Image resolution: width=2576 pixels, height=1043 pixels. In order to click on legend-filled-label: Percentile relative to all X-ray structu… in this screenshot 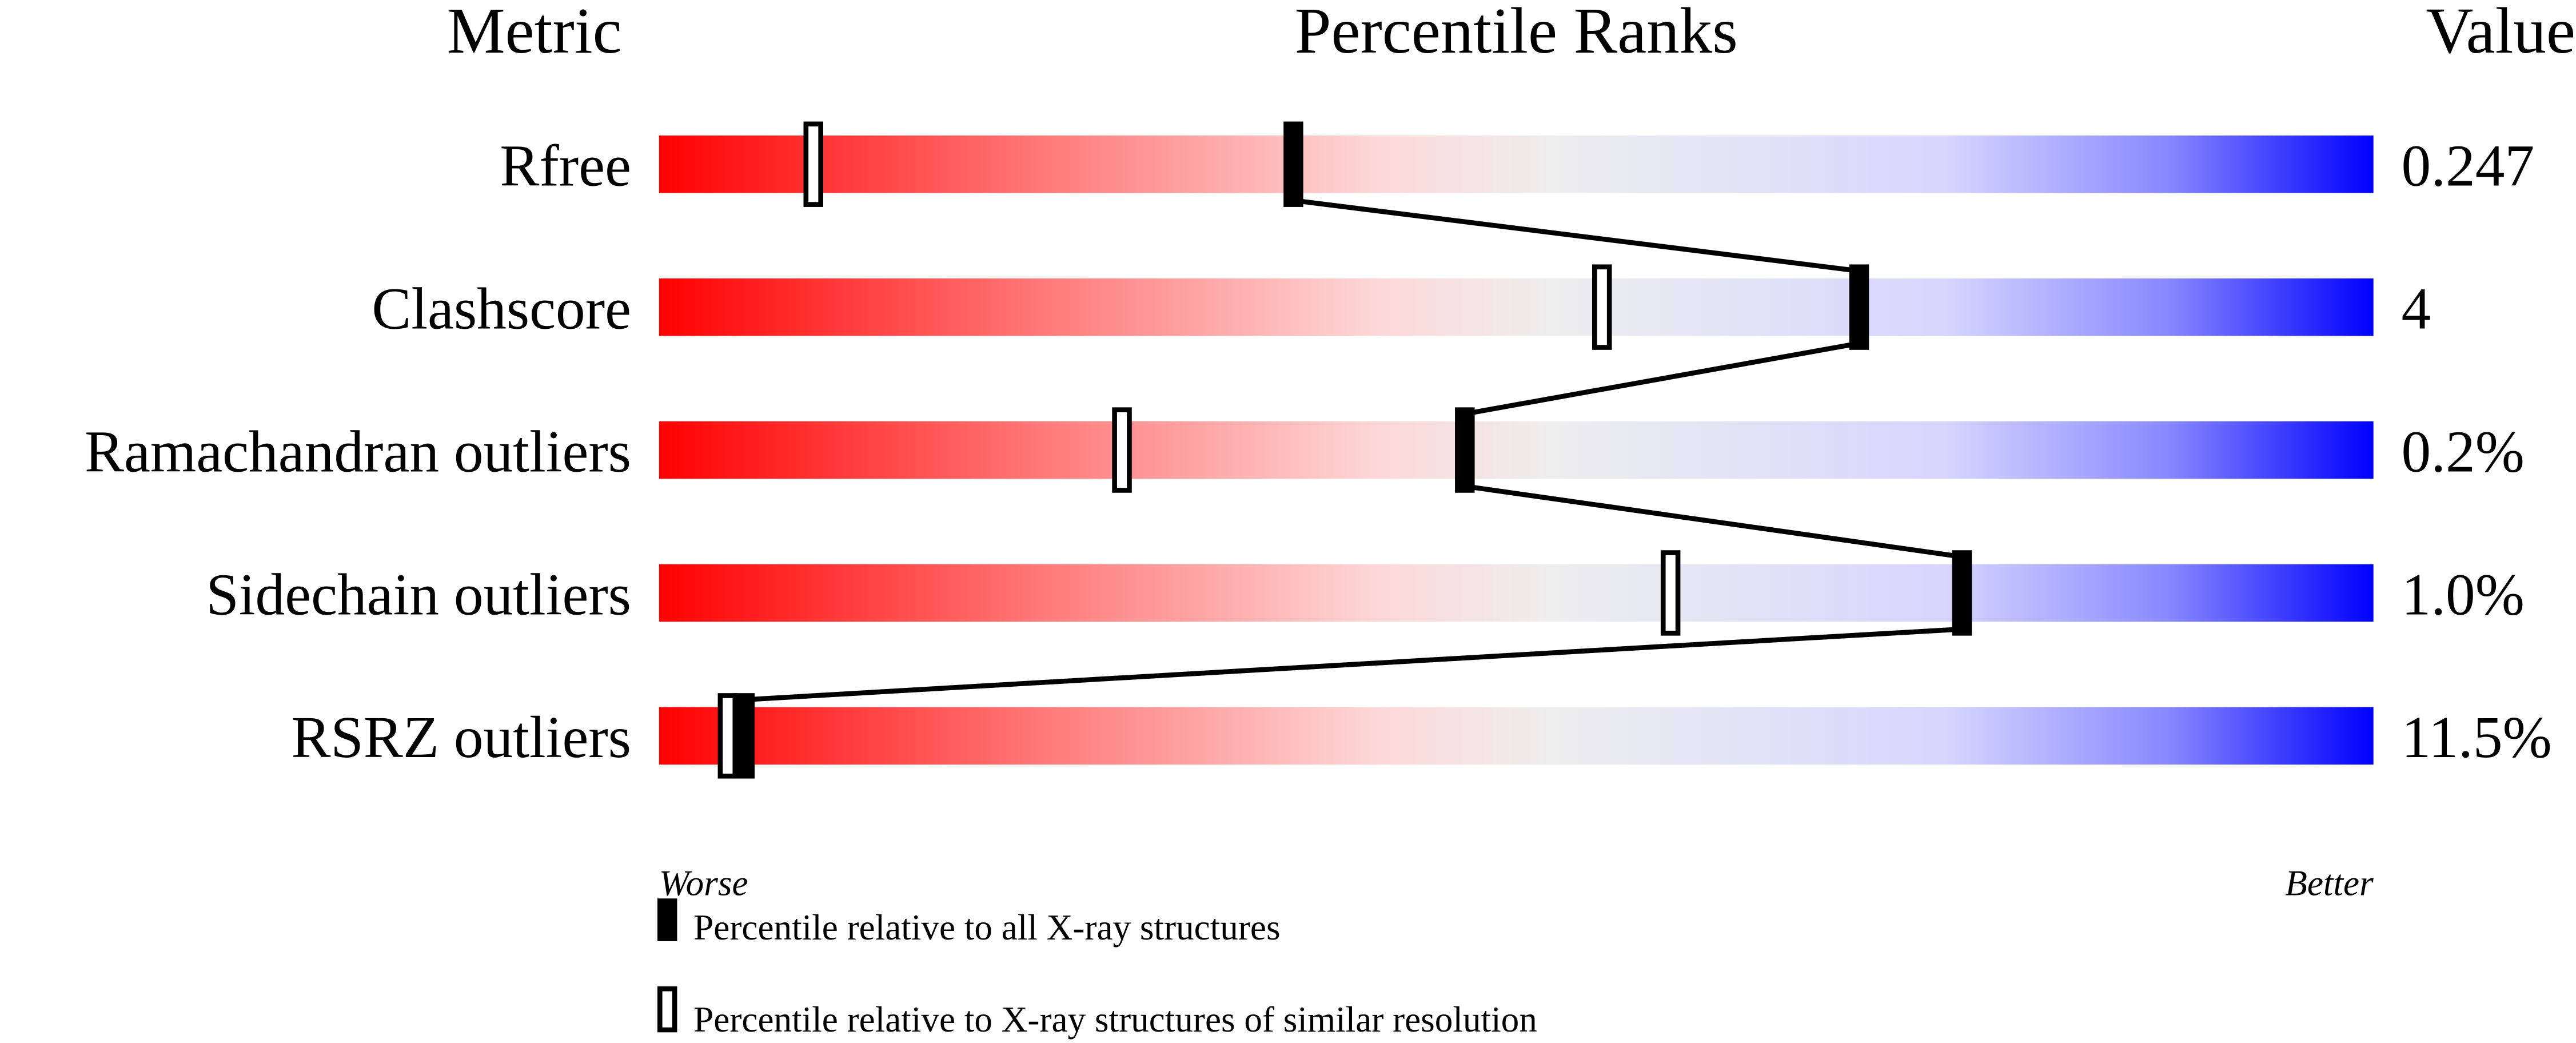, I will do `click(986, 927)`.